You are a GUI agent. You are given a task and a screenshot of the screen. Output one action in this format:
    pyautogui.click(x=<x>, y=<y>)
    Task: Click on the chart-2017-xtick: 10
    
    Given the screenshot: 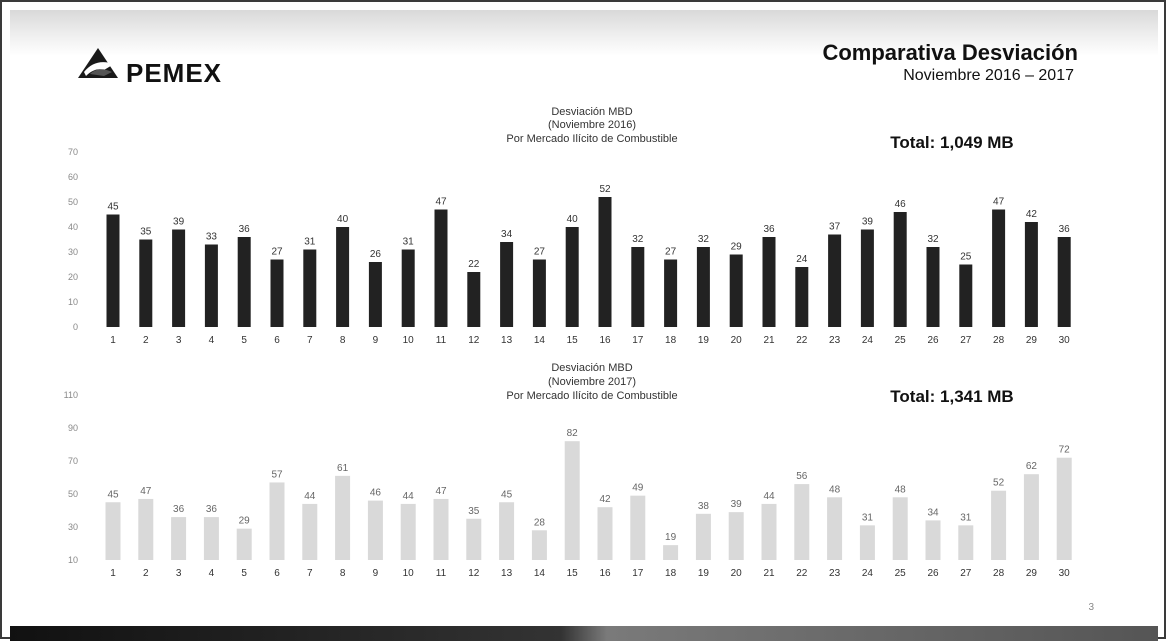 What is the action you would take?
    pyautogui.click(x=409, y=573)
    